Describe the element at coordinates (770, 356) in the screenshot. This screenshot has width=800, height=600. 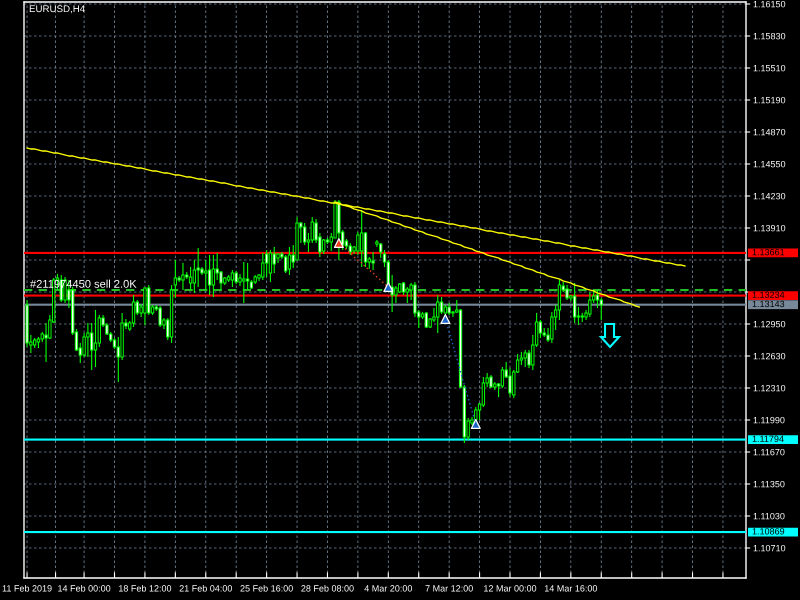
I see `y-tick-label: 1.12630` at that location.